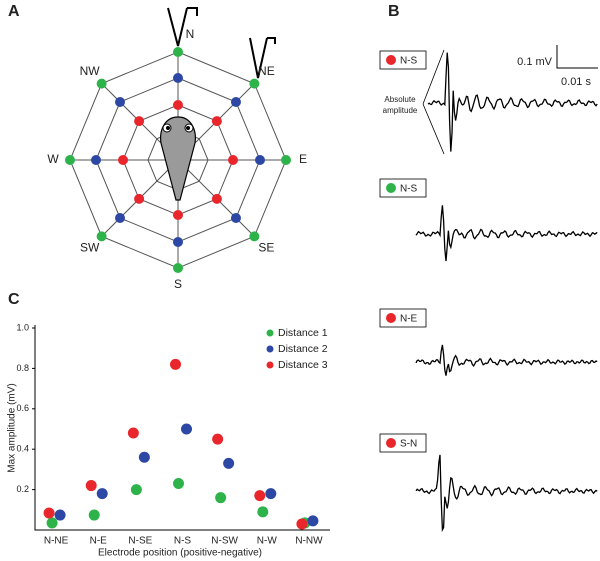  I want to click on x-tick-label: N-NW, so click(309, 541).